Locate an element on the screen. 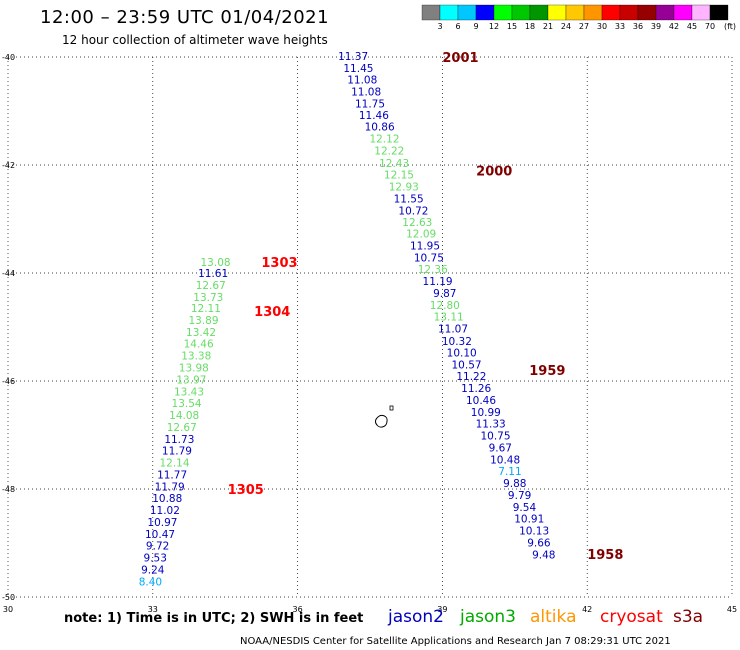 The width and height of the screenshot is (740, 650). wave-height-value: 11.45 is located at coordinates (358, 69).